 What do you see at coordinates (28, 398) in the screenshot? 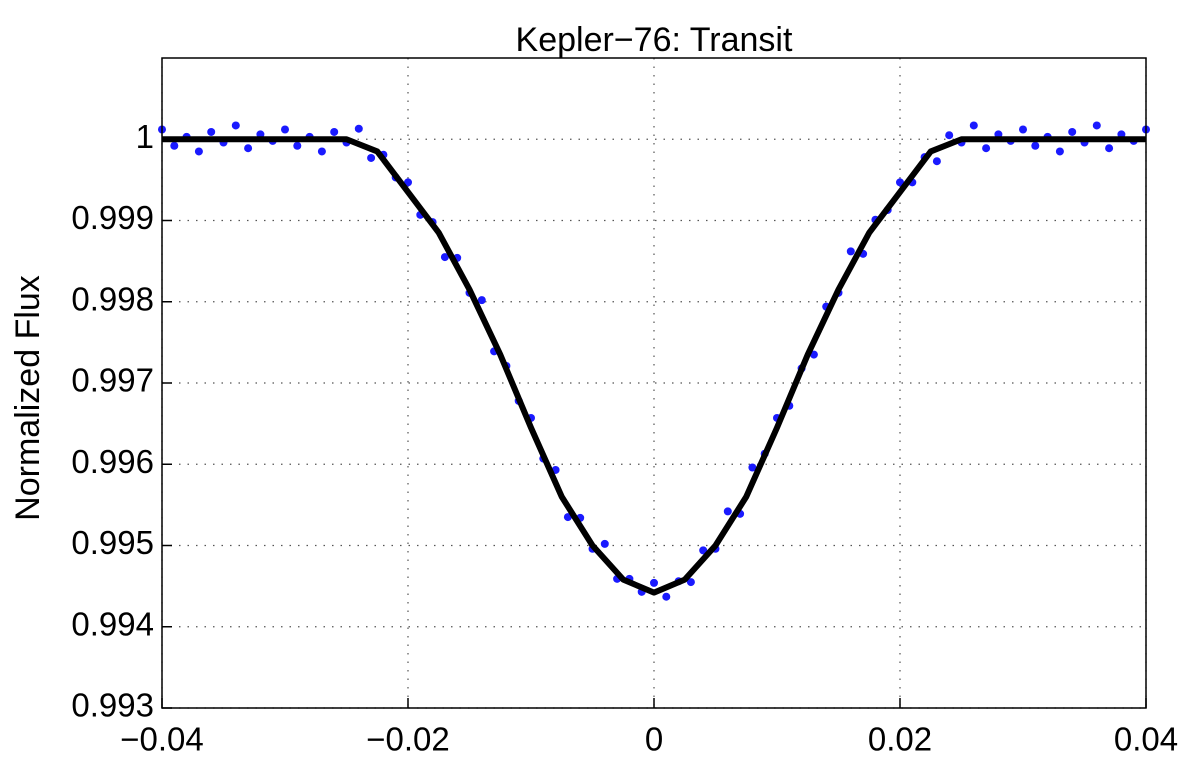
I see `y-axis-label: Normalized Flux` at bounding box center [28, 398].